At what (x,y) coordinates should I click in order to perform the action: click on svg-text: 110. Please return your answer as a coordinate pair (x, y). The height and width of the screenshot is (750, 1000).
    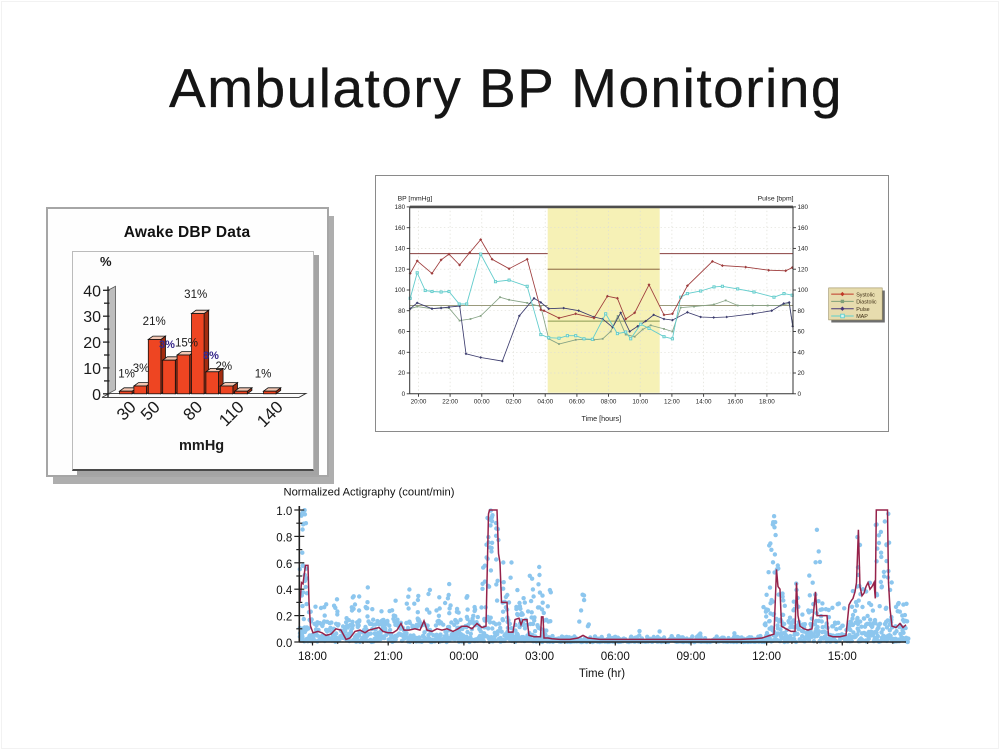
    Looking at the image, I should click on (231, 413).